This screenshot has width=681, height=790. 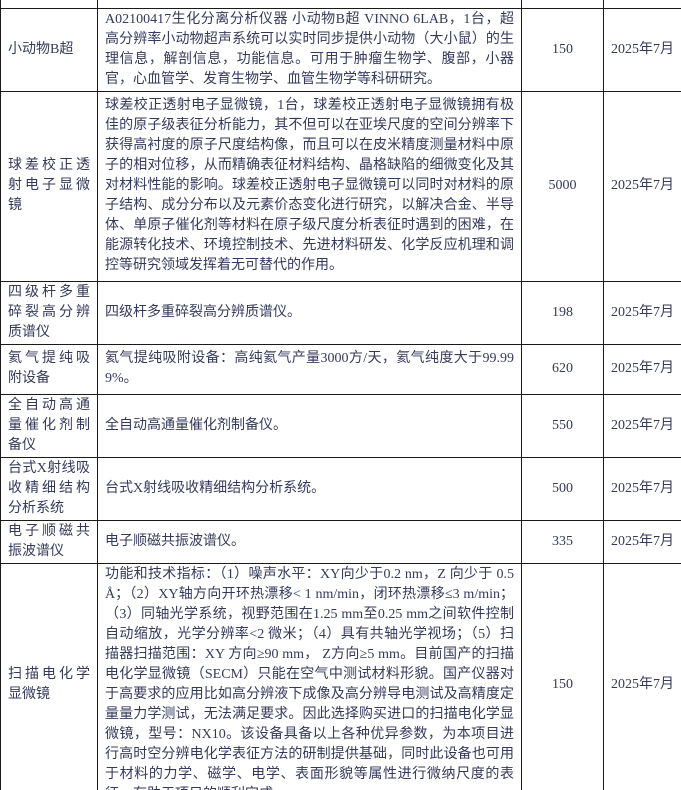 What do you see at coordinates (49, 541) in the screenshot?
I see `equipment-name-cell: 电子顺磁共振波谱仪` at bounding box center [49, 541].